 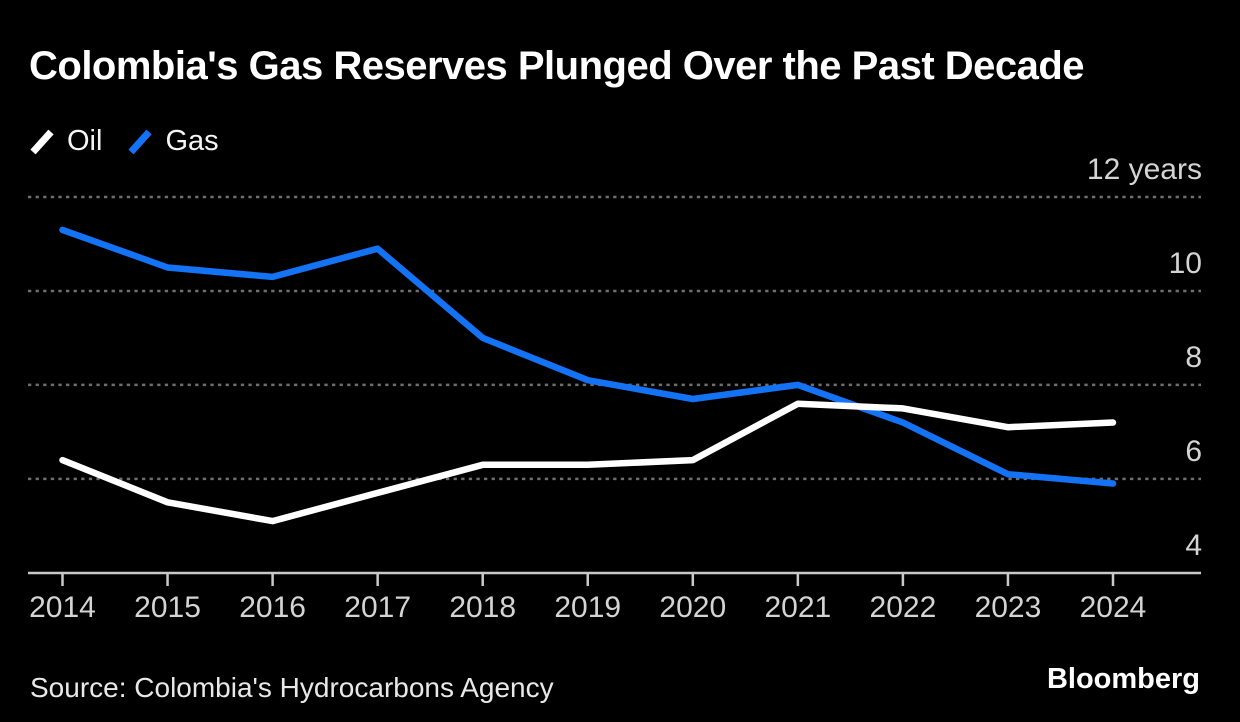 What do you see at coordinates (588, 462) in the screenshot?
I see `oil-series-line` at bounding box center [588, 462].